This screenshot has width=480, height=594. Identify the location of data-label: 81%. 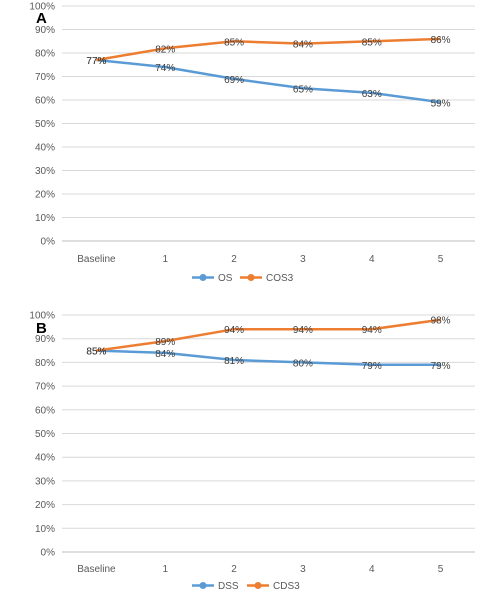
(234, 361).